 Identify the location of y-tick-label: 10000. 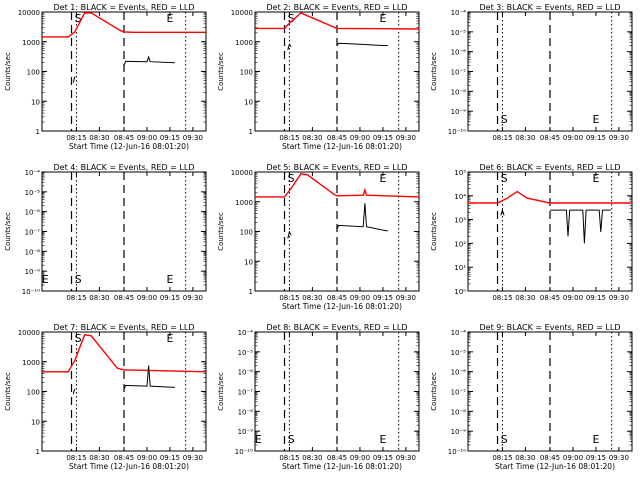
(242, 13).